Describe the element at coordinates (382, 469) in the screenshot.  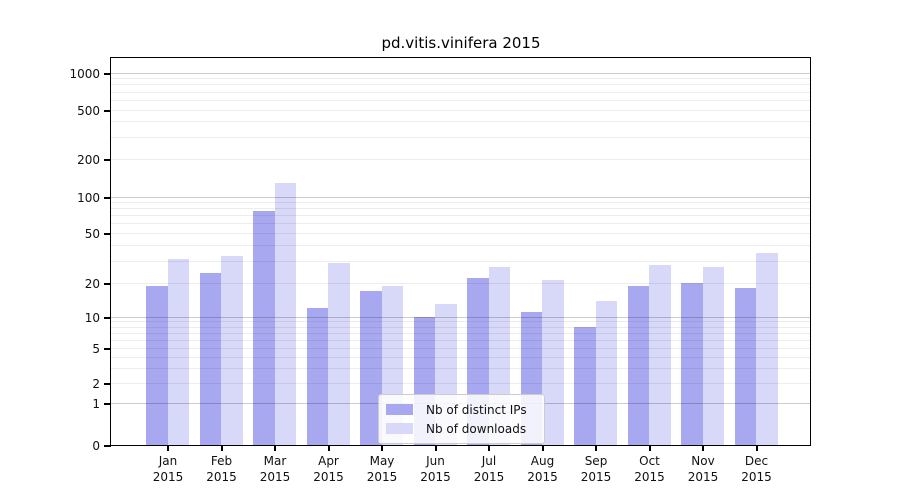
I see `x-tick-label-may: May 2015` at that location.